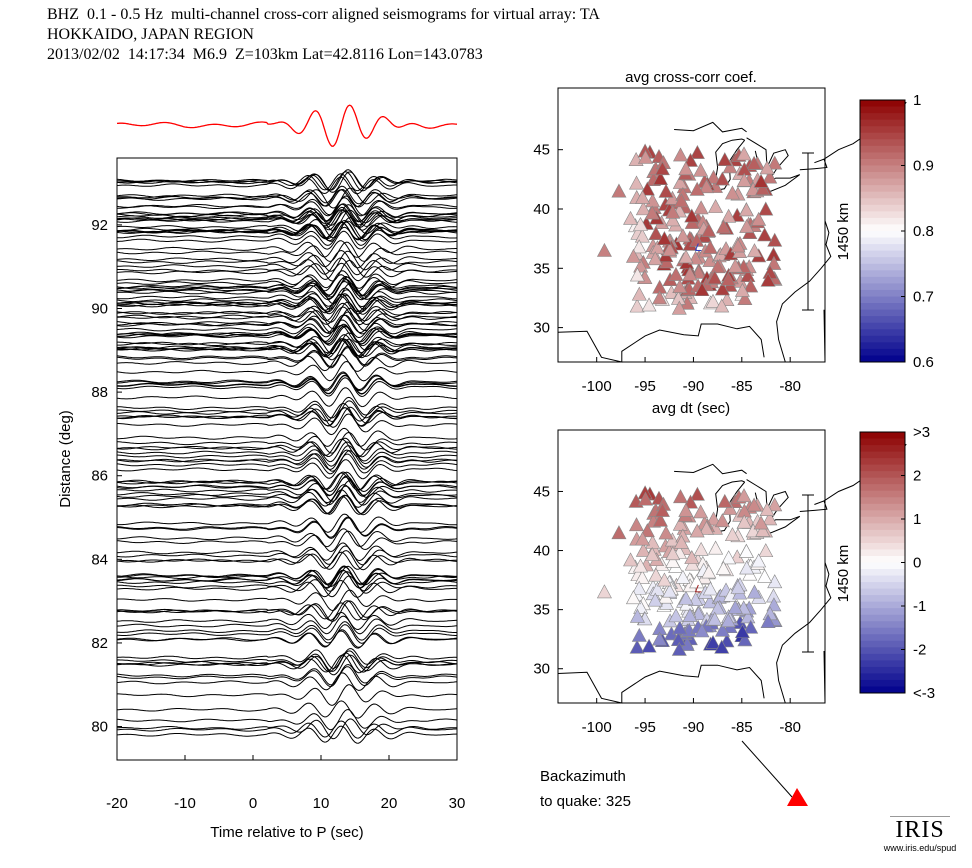 The image size is (972, 868). What do you see at coordinates (896, 231) in the screenshot?
I see `colorbar-cross-corr: 1 0.9 0.8 0.7 0.6` at bounding box center [896, 231].